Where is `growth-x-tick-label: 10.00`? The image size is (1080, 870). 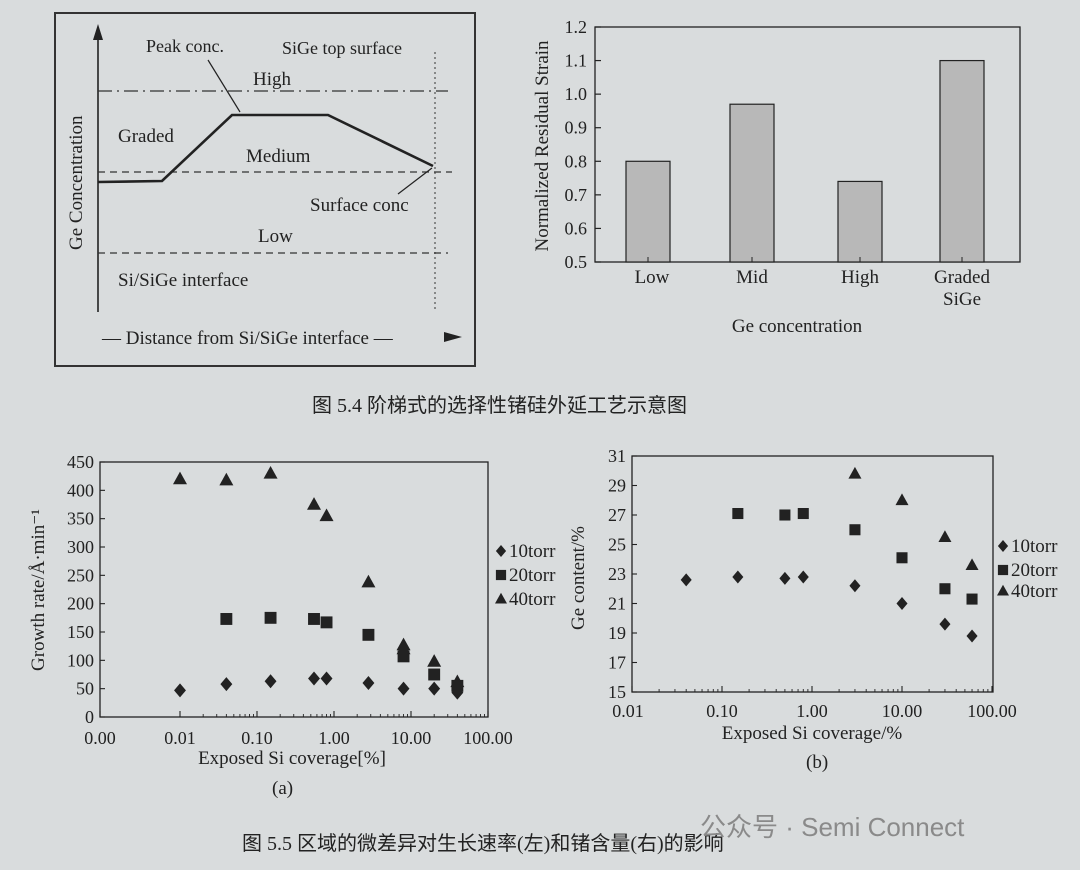 growth-x-tick-label: 10.00 is located at coordinates (411, 738).